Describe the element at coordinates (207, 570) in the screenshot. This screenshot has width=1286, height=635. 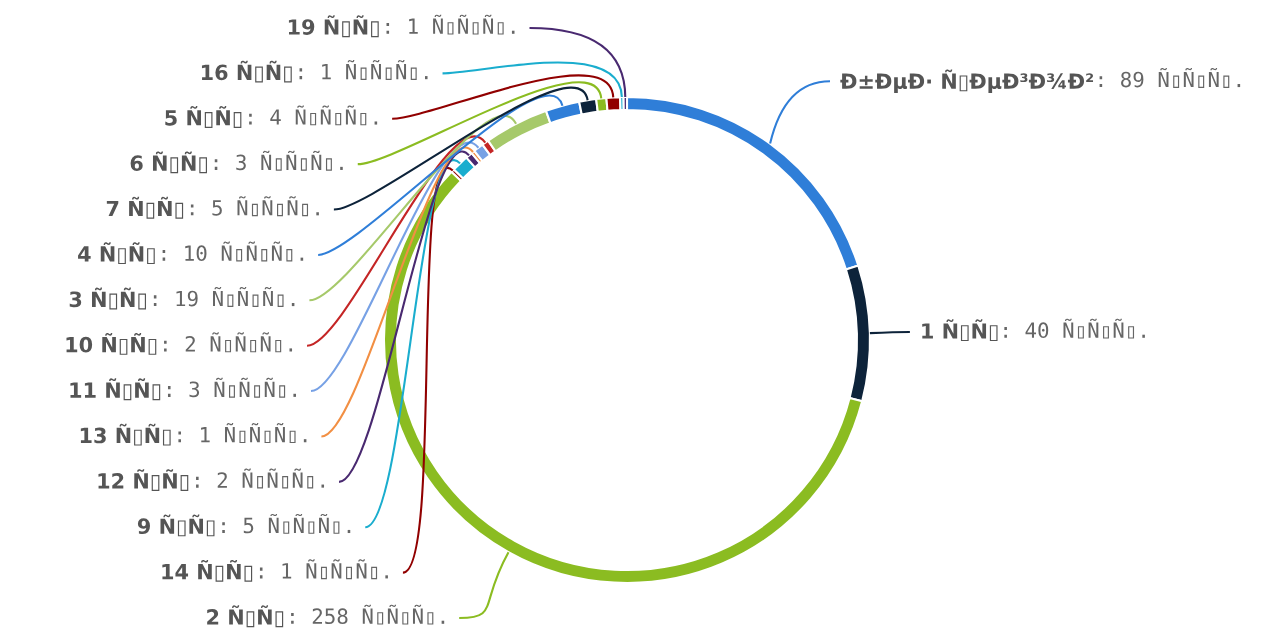
I see `slice-label: 14 Ñ▯Ñ▯` at that location.